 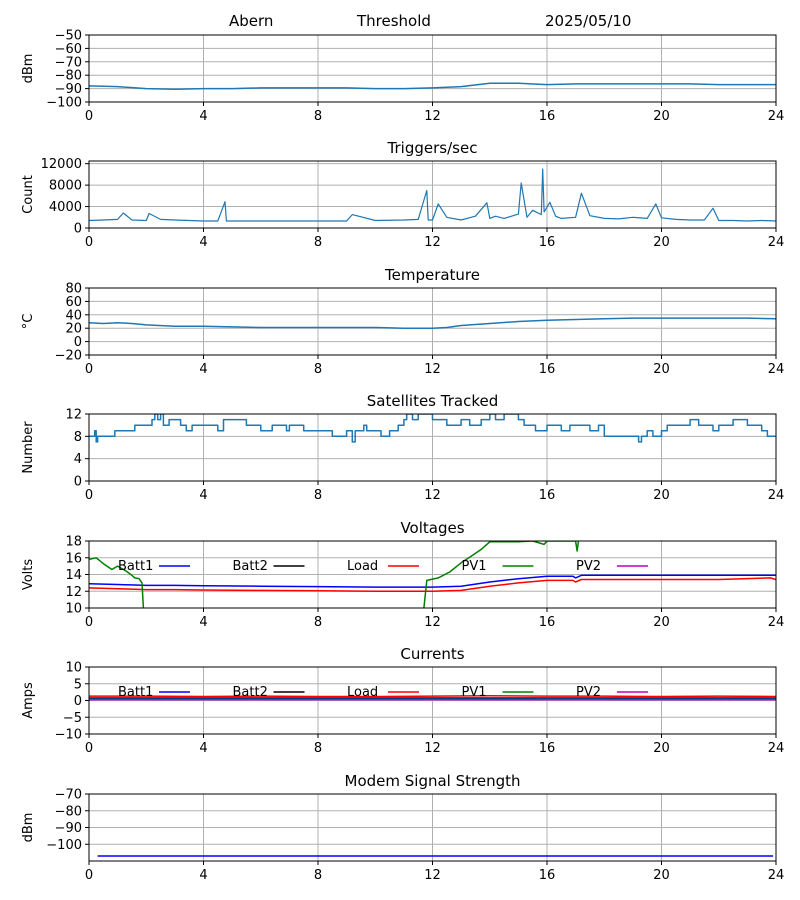 I want to click on y-tick-label: 4, so click(x=78, y=459).